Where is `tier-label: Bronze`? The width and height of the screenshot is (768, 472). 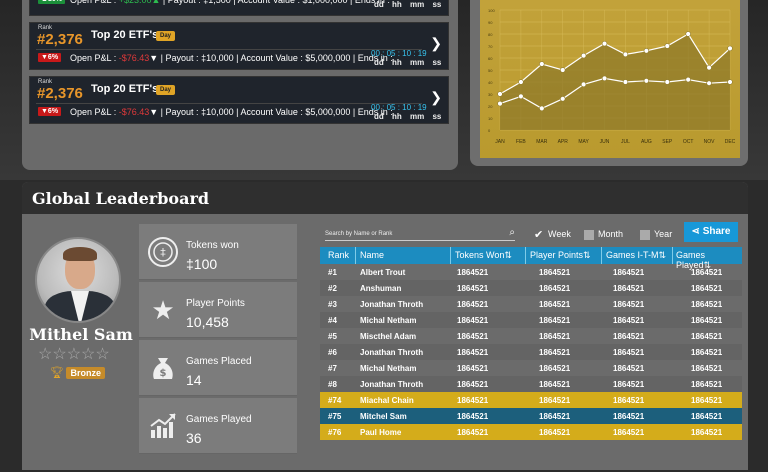 tier-label: Bronze is located at coordinates (85, 373).